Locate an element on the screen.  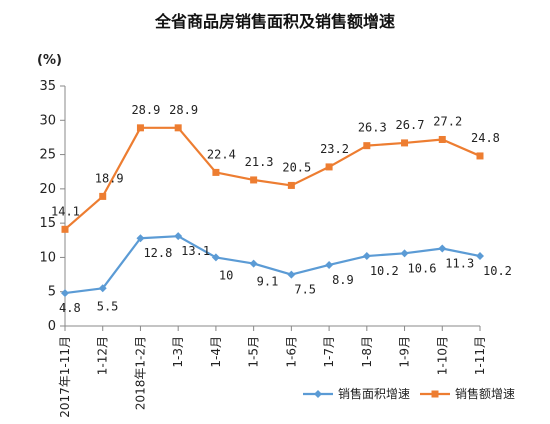
x-tick-label: 1-11月 is located at coordinates (480, 355).